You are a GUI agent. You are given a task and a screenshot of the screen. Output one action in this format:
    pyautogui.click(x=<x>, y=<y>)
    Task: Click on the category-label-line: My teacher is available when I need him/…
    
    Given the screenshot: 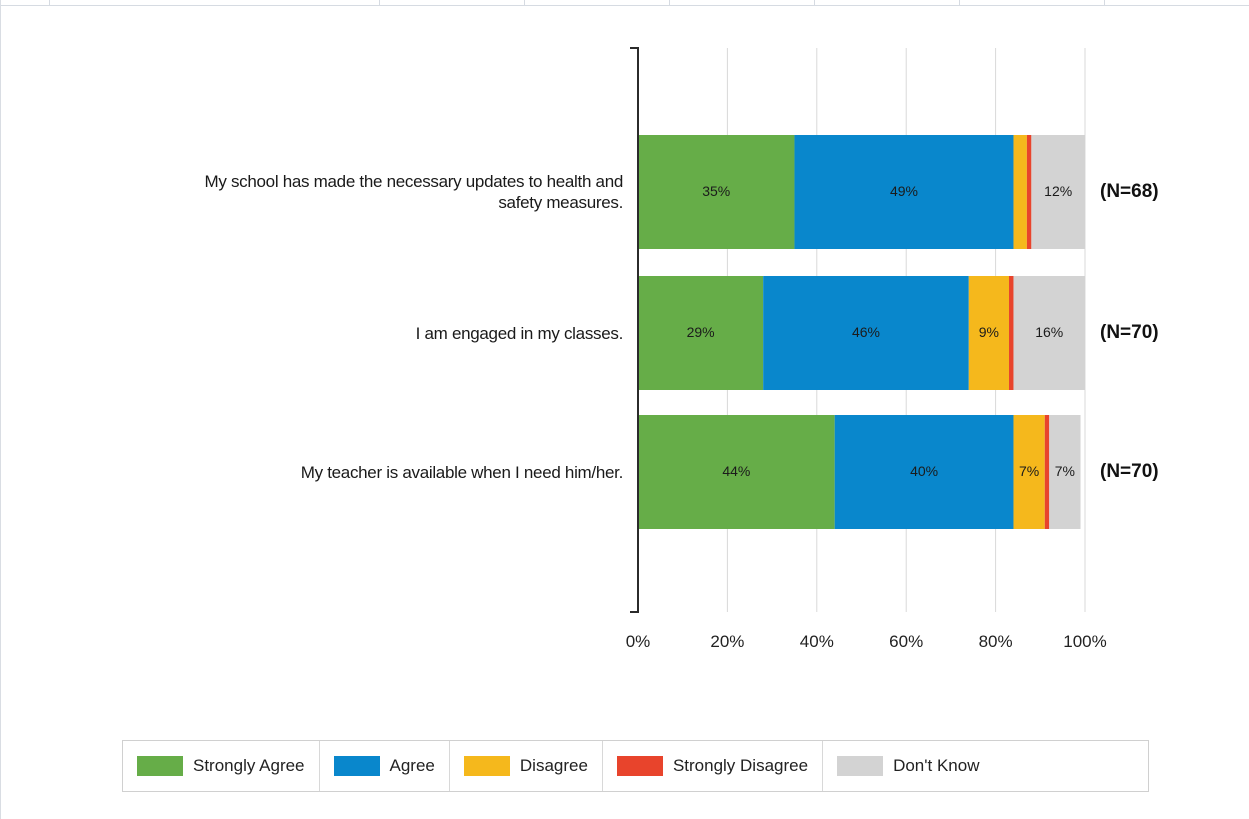 What is the action you would take?
    pyautogui.click(x=462, y=472)
    